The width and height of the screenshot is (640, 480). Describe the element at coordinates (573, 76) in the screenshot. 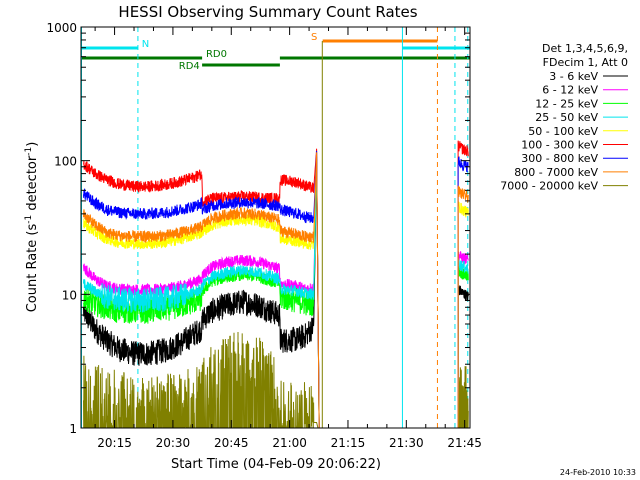

I see `legend-entry-label: 3 - 6 keV` at that location.